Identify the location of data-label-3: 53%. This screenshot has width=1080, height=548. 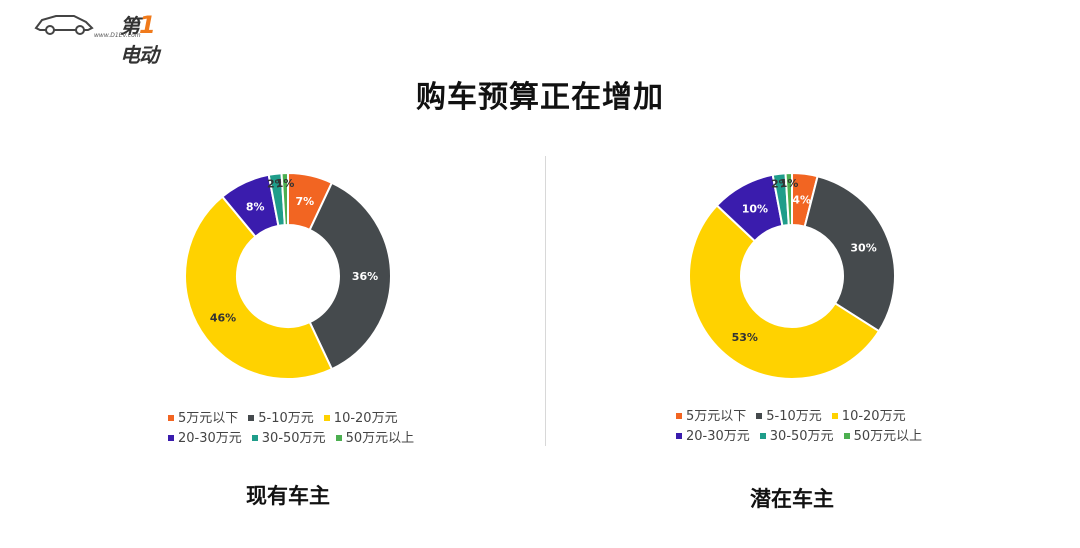
(745, 337).